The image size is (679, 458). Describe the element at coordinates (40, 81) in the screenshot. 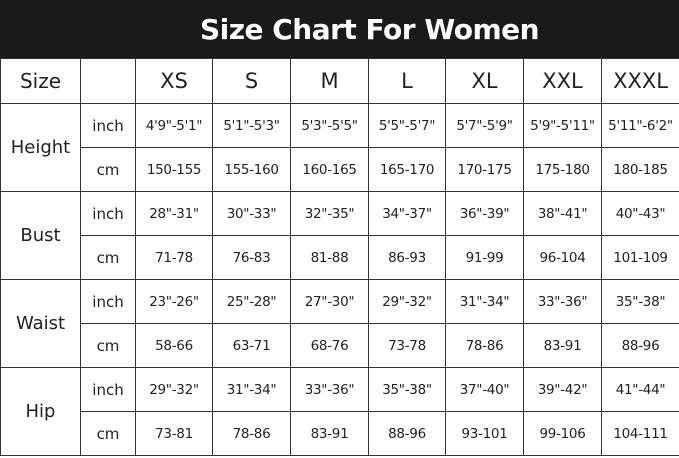

I see `size-label: Size` at that location.